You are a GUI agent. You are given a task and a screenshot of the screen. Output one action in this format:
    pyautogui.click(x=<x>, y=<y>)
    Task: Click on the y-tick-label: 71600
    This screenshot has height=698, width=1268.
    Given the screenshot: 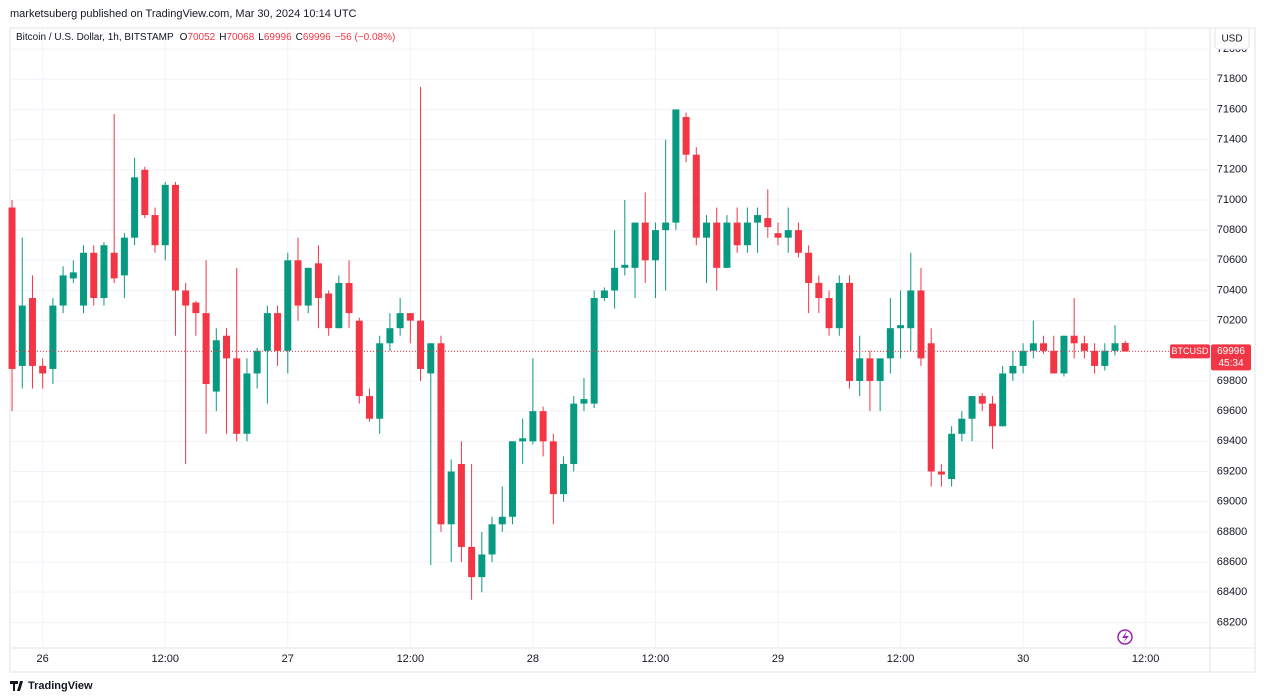 What is the action you would take?
    pyautogui.click(x=1232, y=109)
    